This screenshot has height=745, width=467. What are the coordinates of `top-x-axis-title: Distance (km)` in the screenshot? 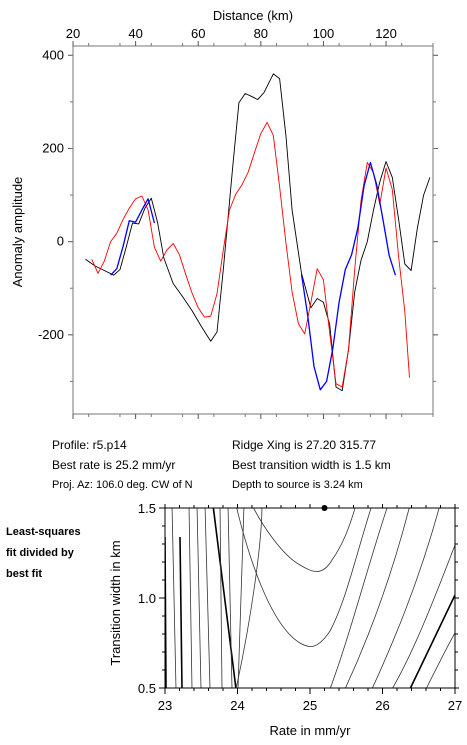 It's located at (253, 15).